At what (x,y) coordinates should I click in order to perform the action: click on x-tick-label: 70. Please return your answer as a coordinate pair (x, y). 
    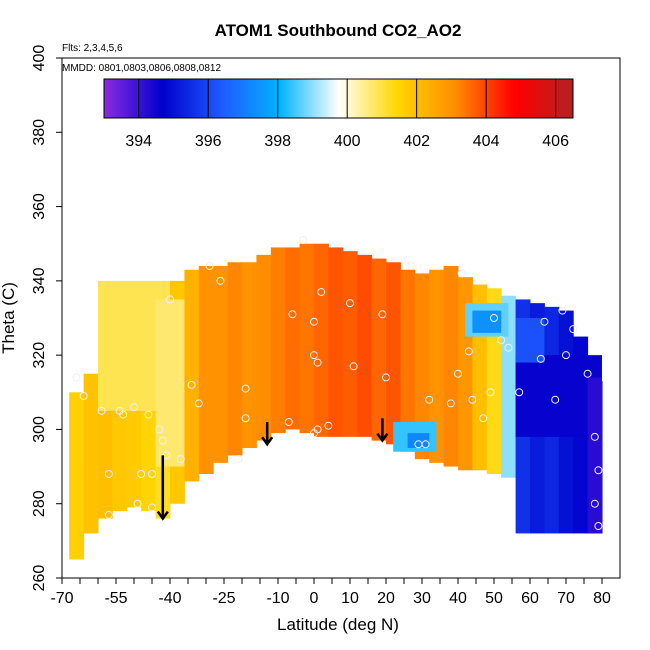
    Looking at the image, I should click on (566, 598).